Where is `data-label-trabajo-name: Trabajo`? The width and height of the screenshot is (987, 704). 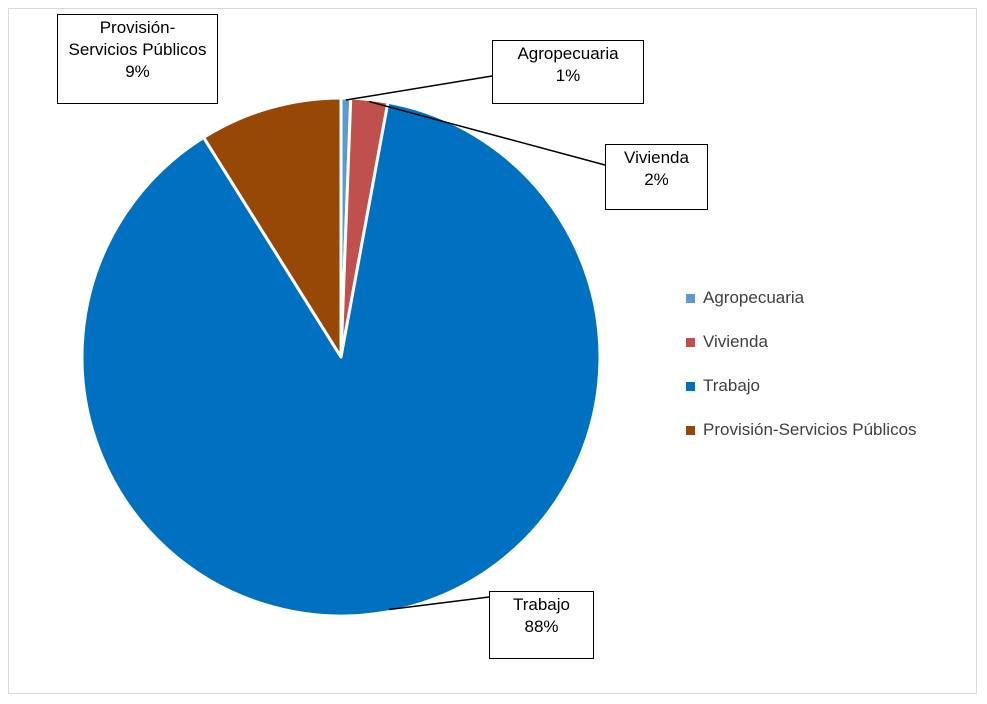 data-label-trabajo-name: Trabajo is located at coordinates (541, 604).